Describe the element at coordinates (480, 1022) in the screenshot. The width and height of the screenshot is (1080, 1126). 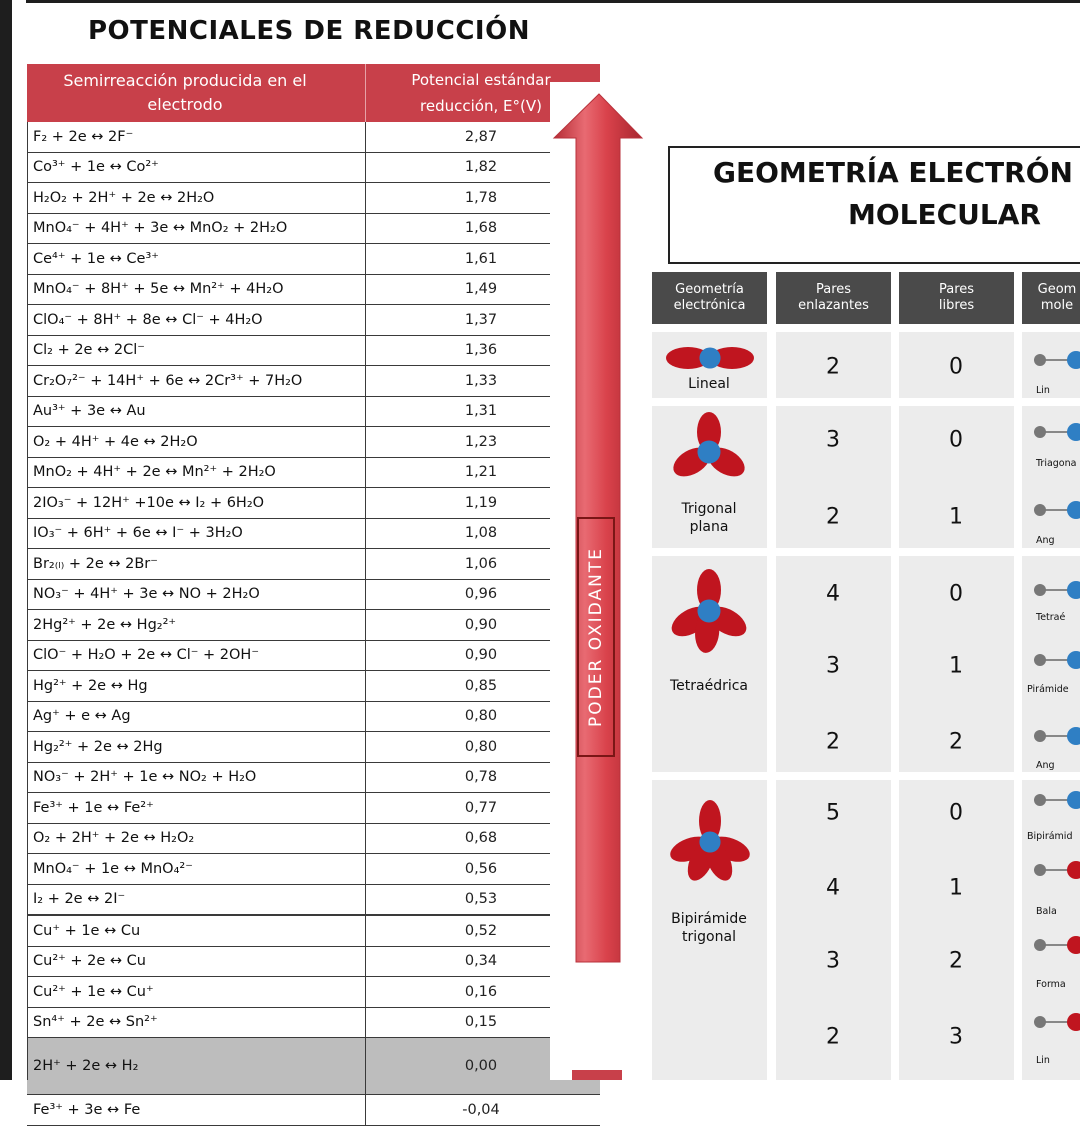
I see `standard-potential: 0,15` at that location.